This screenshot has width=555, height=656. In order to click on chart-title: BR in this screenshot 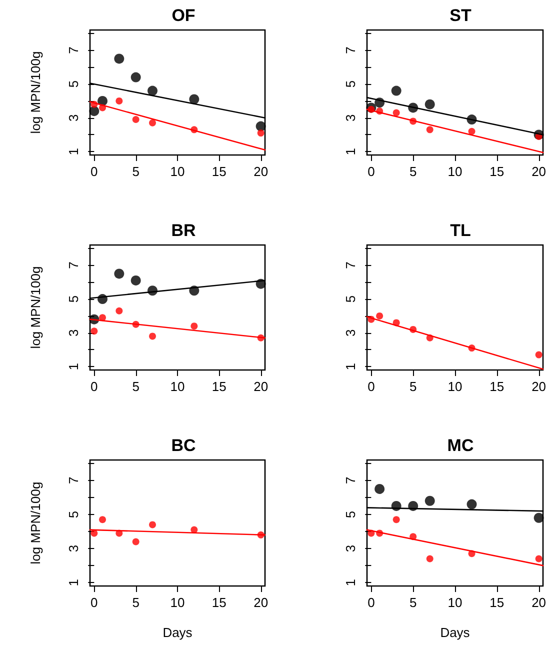, I will do `click(183, 230)`.